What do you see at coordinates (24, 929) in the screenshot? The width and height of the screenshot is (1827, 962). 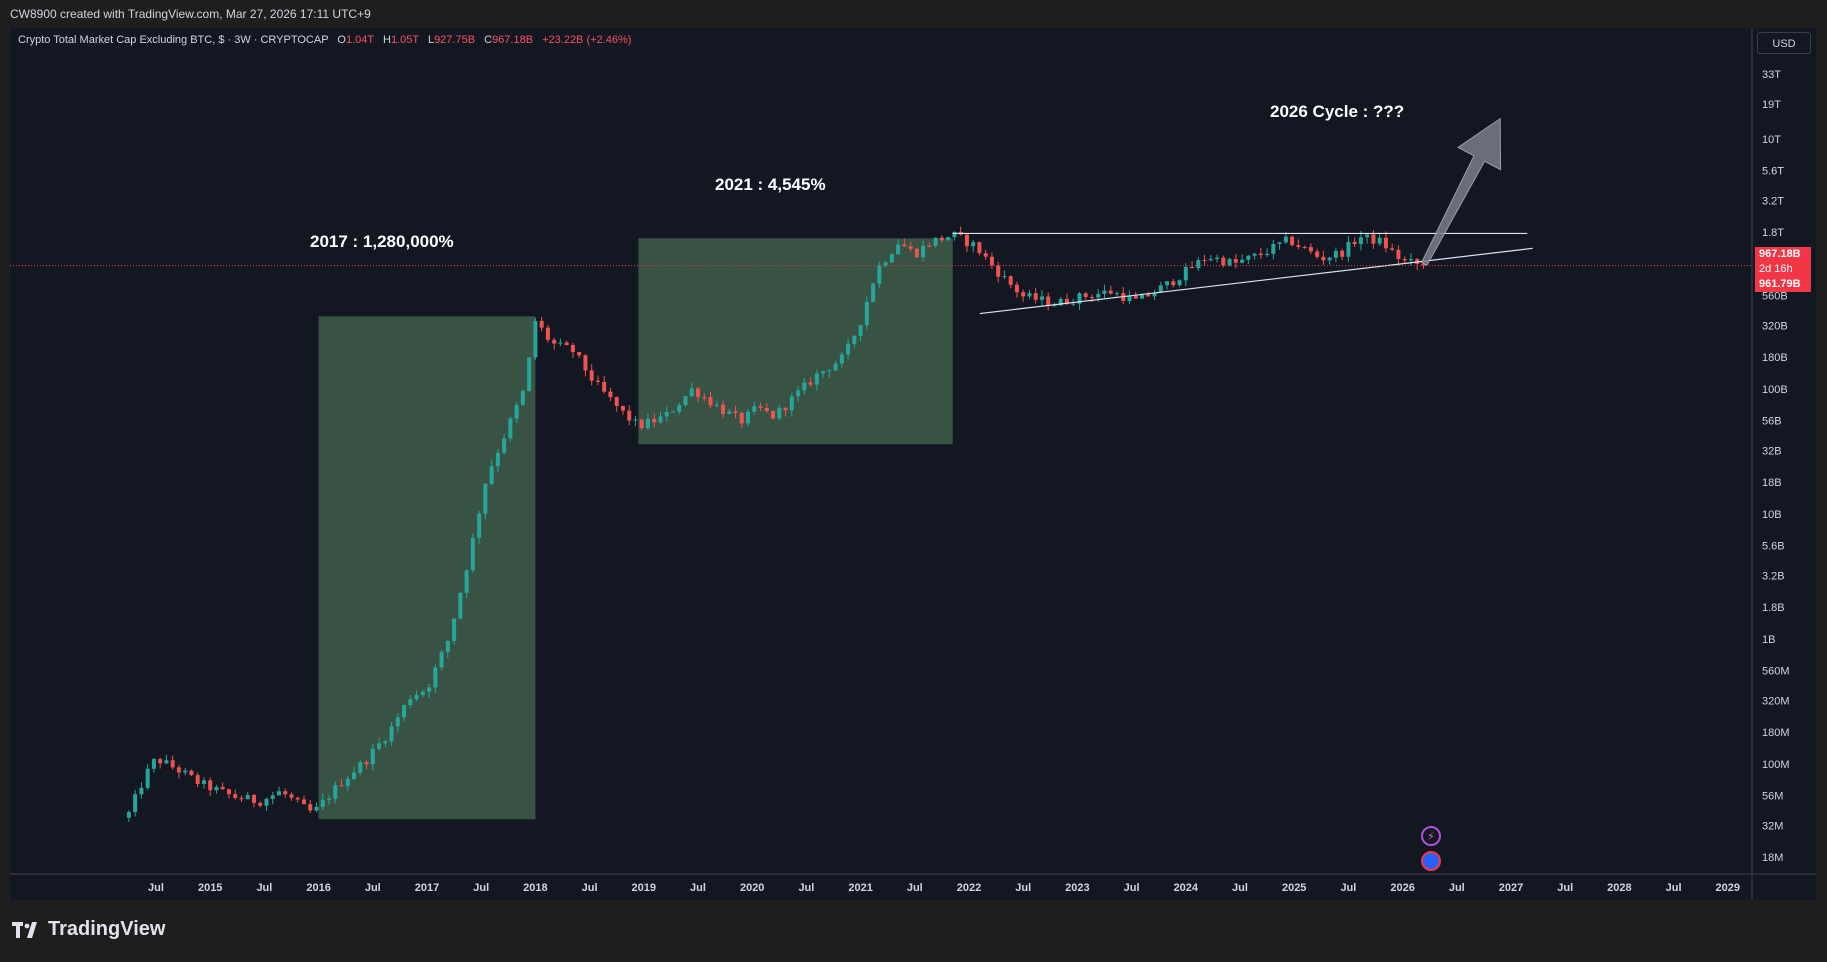 I see `tradingview-logo-icon` at bounding box center [24, 929].